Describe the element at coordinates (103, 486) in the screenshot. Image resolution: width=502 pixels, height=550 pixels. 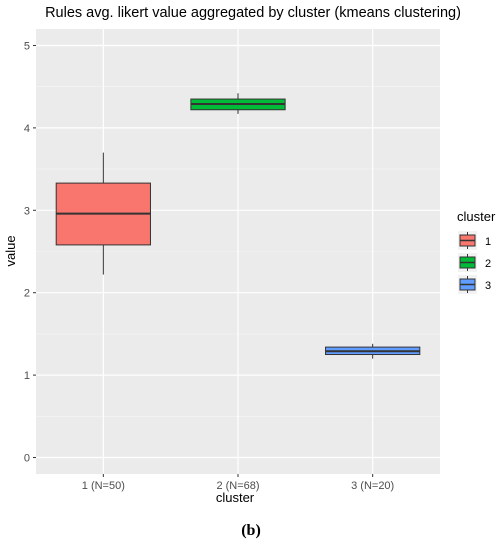
I see `x-tick-label: 1 (N=50)` at that location.